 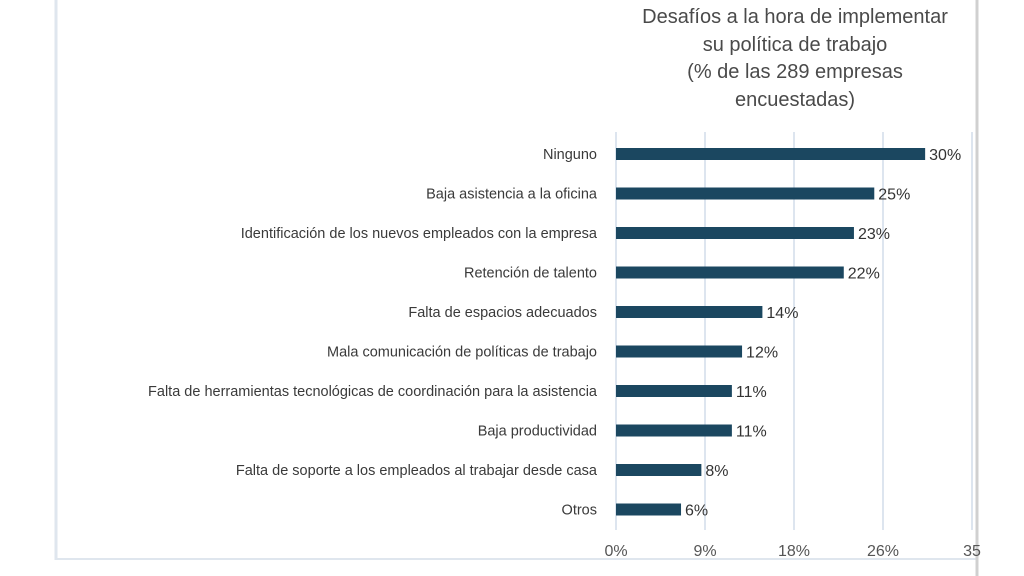 I want to click on x-tick-label: 26%, so click(x=883, y=551).